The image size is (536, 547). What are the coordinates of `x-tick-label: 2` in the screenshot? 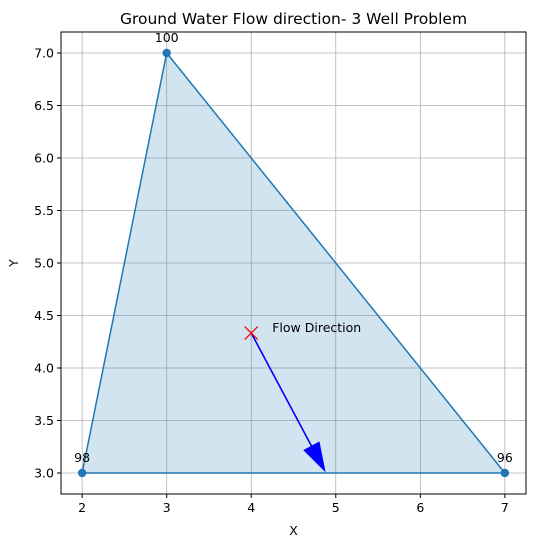 It's located at (82, 507).